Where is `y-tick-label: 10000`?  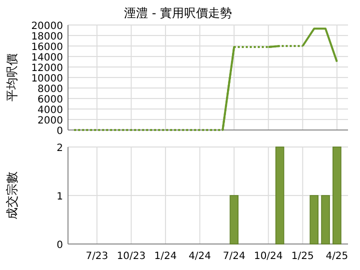
y-tick-label: 10000 is located at coordinates (47, 79).